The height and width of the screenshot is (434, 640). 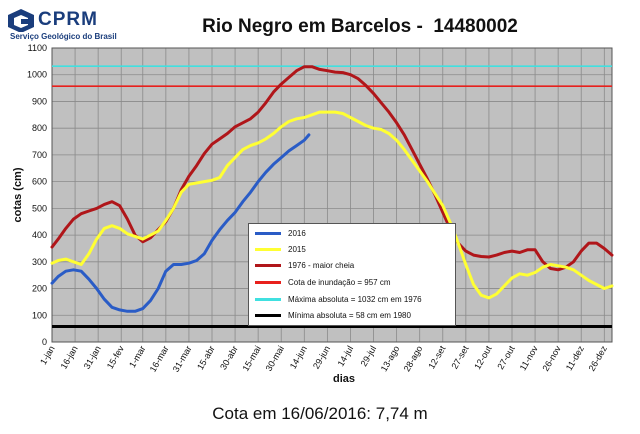 What do you see at coordinates (39, 182) in the screenshot?
I see `y-tick-label: 600` at bounding box center [39, 182].